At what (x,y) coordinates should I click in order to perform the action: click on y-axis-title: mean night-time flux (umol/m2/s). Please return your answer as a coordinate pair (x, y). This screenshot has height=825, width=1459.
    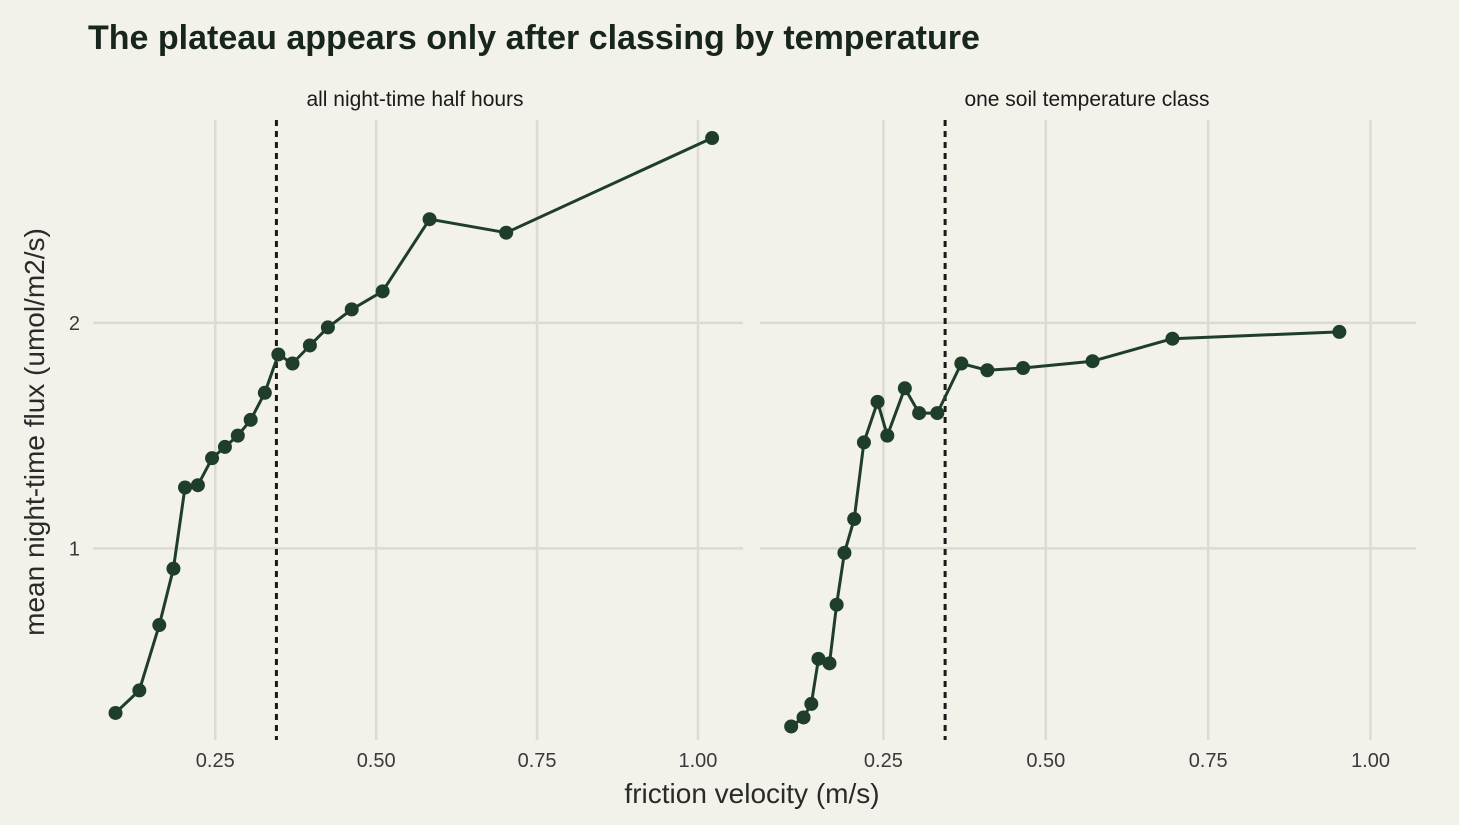
    Looking at the image, I should click on (34, 432).